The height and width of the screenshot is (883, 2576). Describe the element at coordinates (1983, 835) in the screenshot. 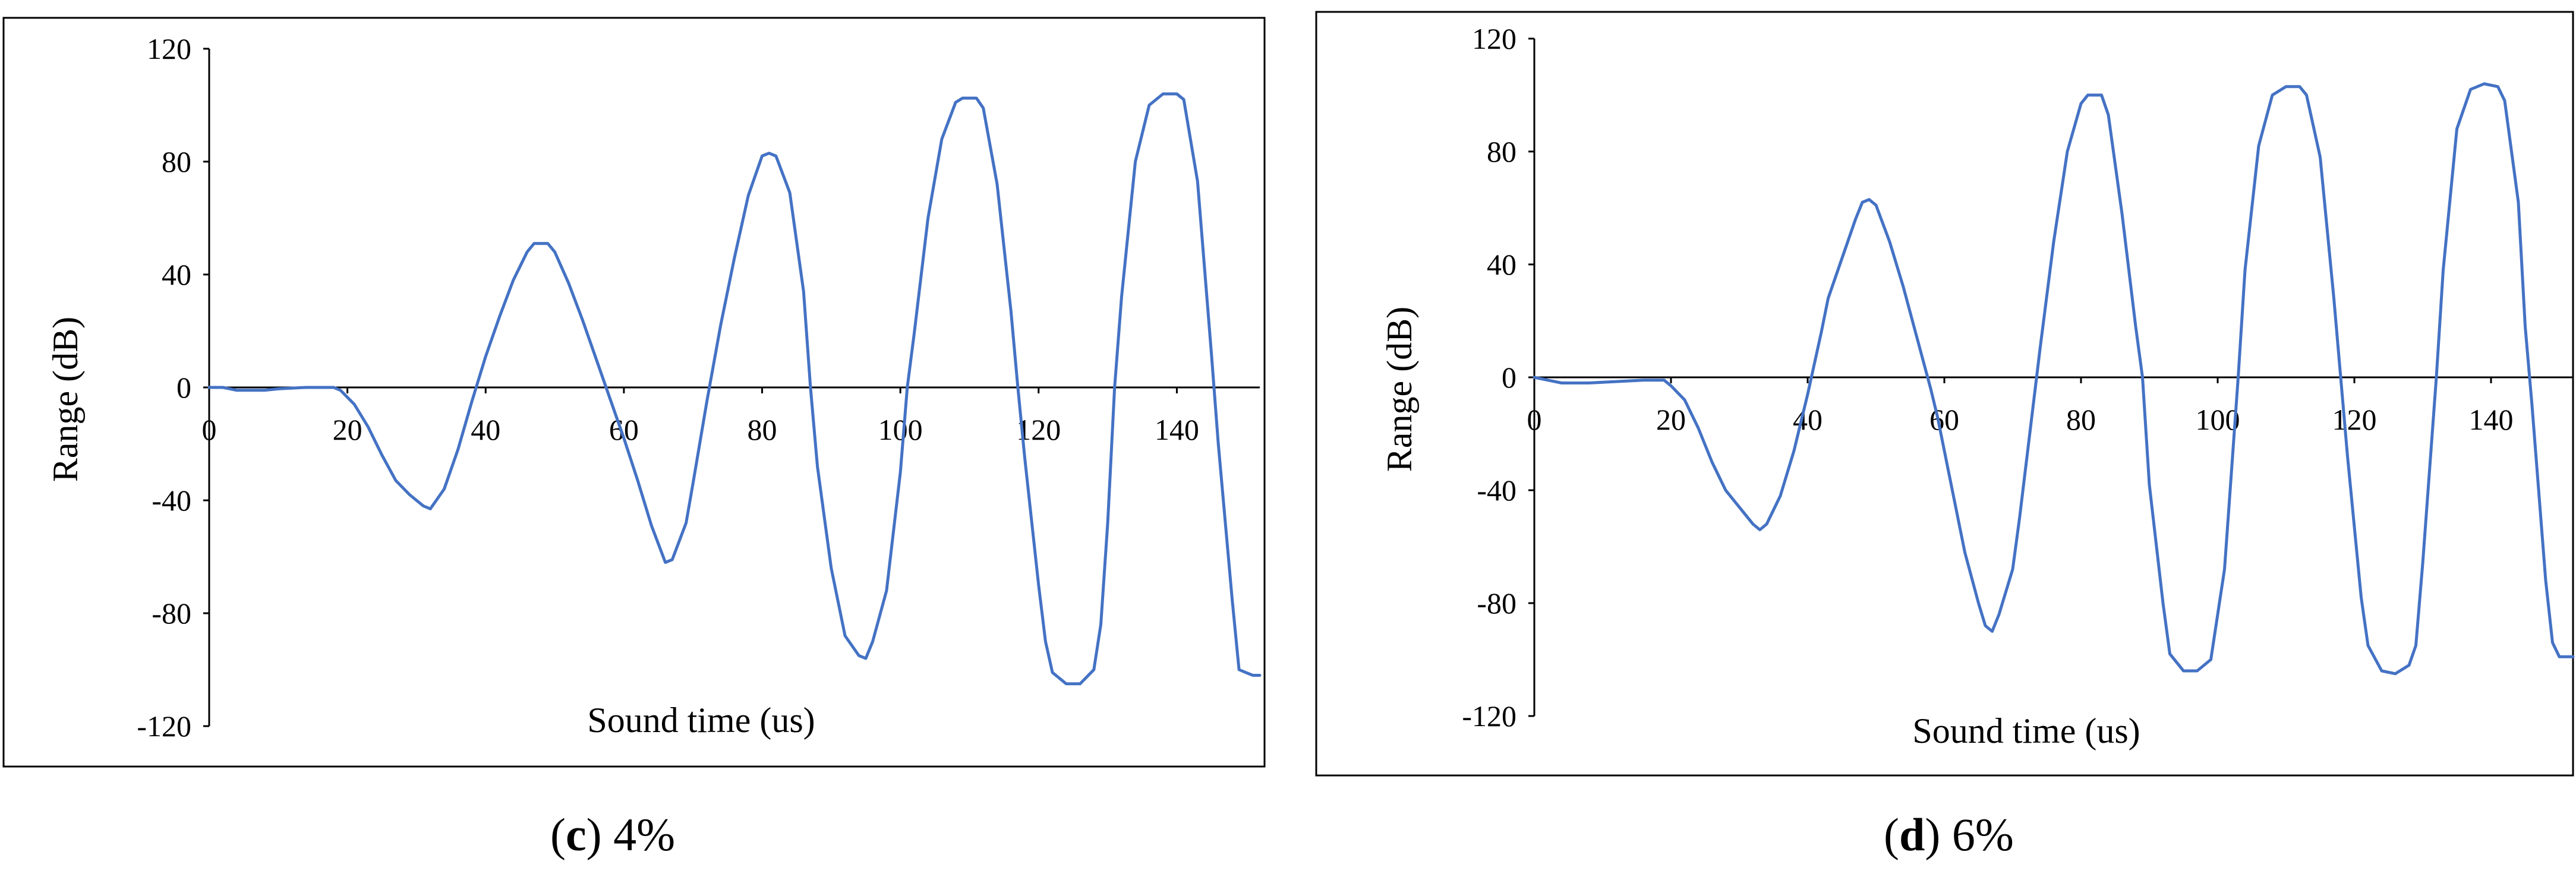

I see `caption-text: 6%` at that location.